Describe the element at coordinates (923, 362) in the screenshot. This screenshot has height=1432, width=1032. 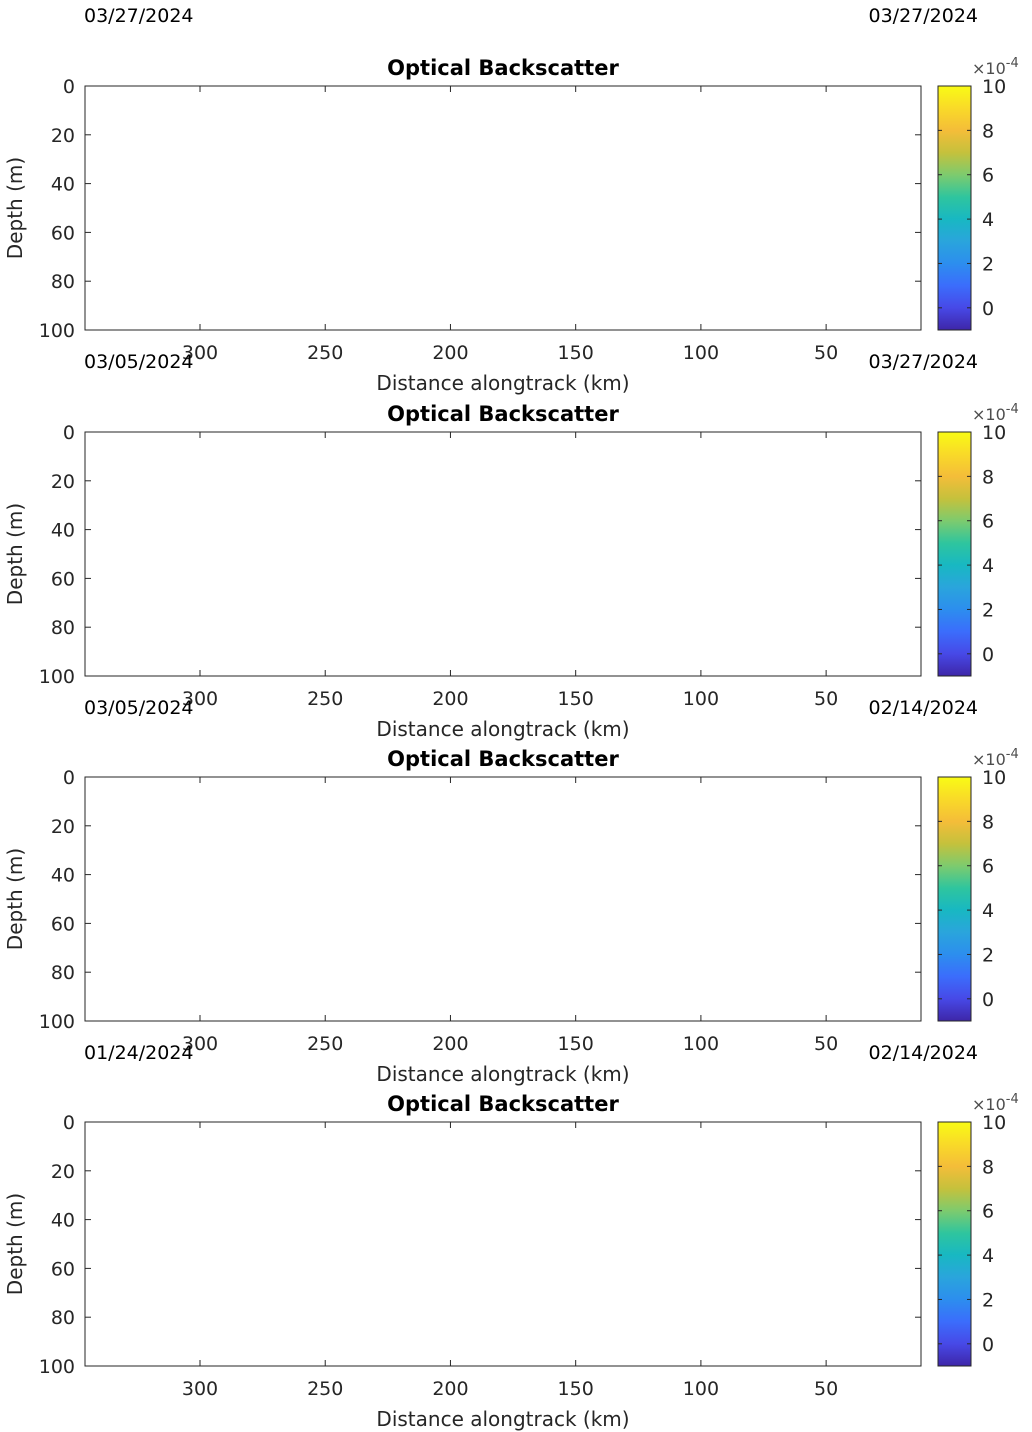
I see `date-bottom-right: 03/27/2024` at that location.